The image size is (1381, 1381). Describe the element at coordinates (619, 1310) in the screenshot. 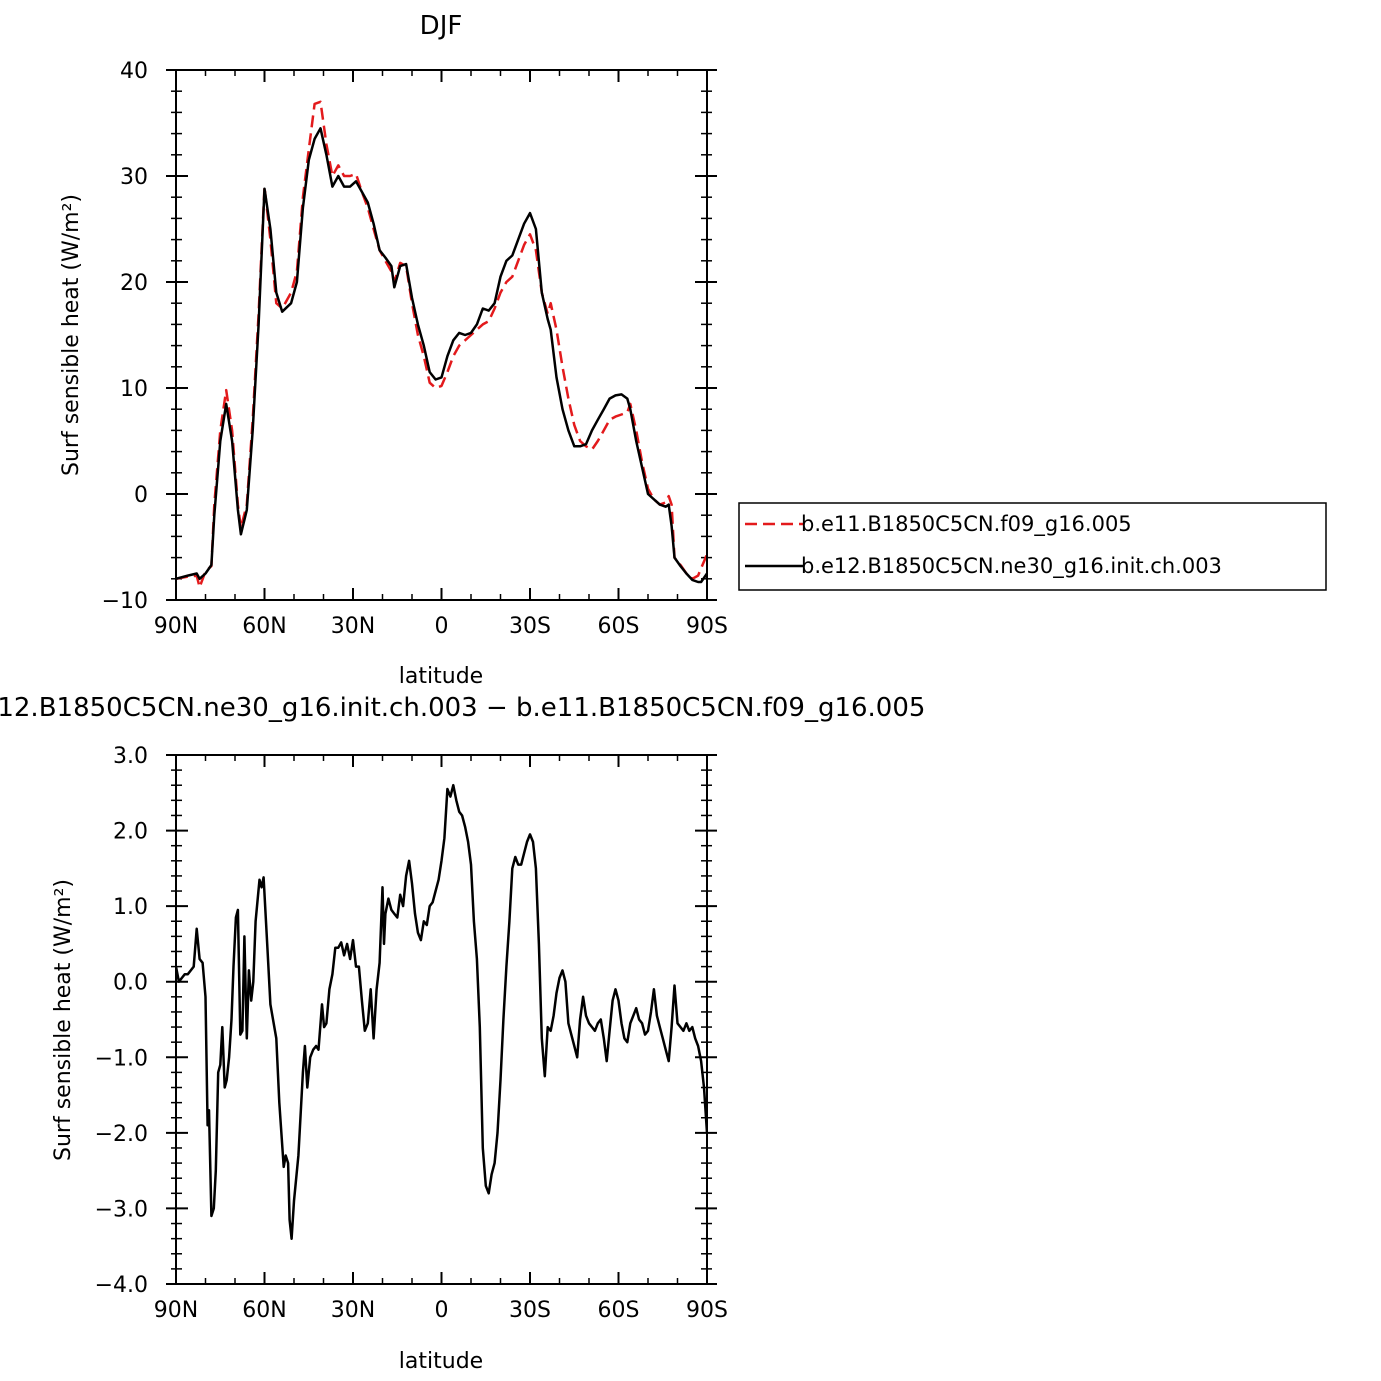

I see `bottom-x-tick-label: 60S` at that location.